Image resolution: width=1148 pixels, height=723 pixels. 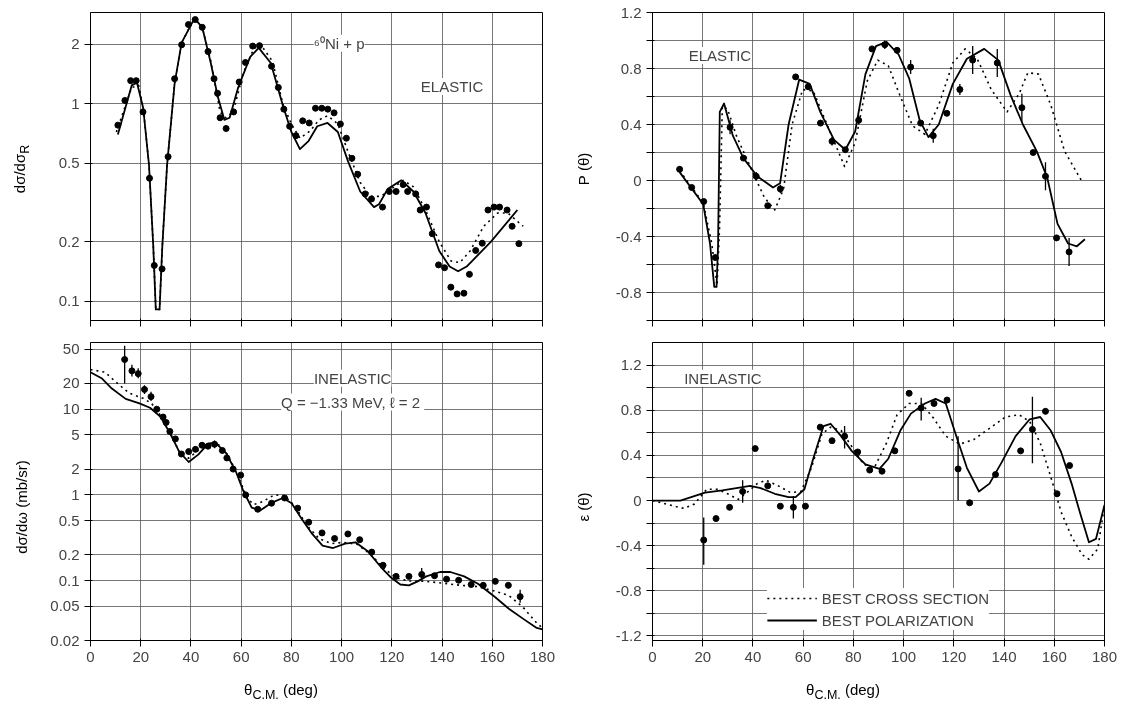 What do you see at coordinates (21, 507) in the screenshot?
I see `y-axis-title: dσ/dω (mb/sr)` at bounding box center [21, 507].